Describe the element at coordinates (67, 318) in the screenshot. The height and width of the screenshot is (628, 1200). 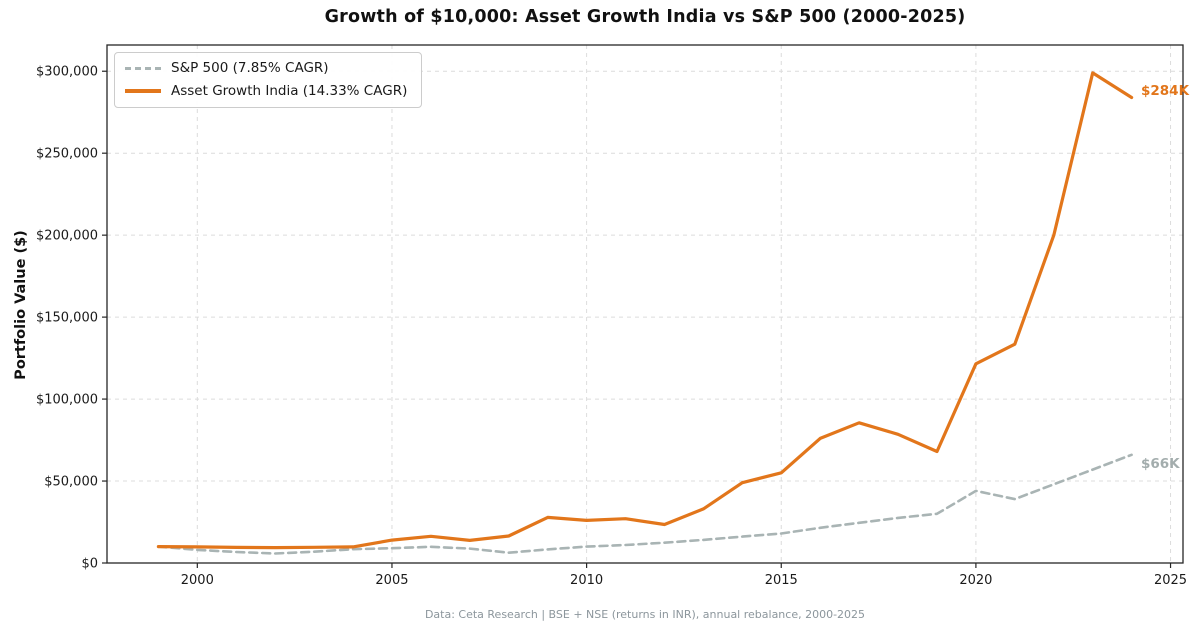
I see `y-tick-label: $150,000` at that location.